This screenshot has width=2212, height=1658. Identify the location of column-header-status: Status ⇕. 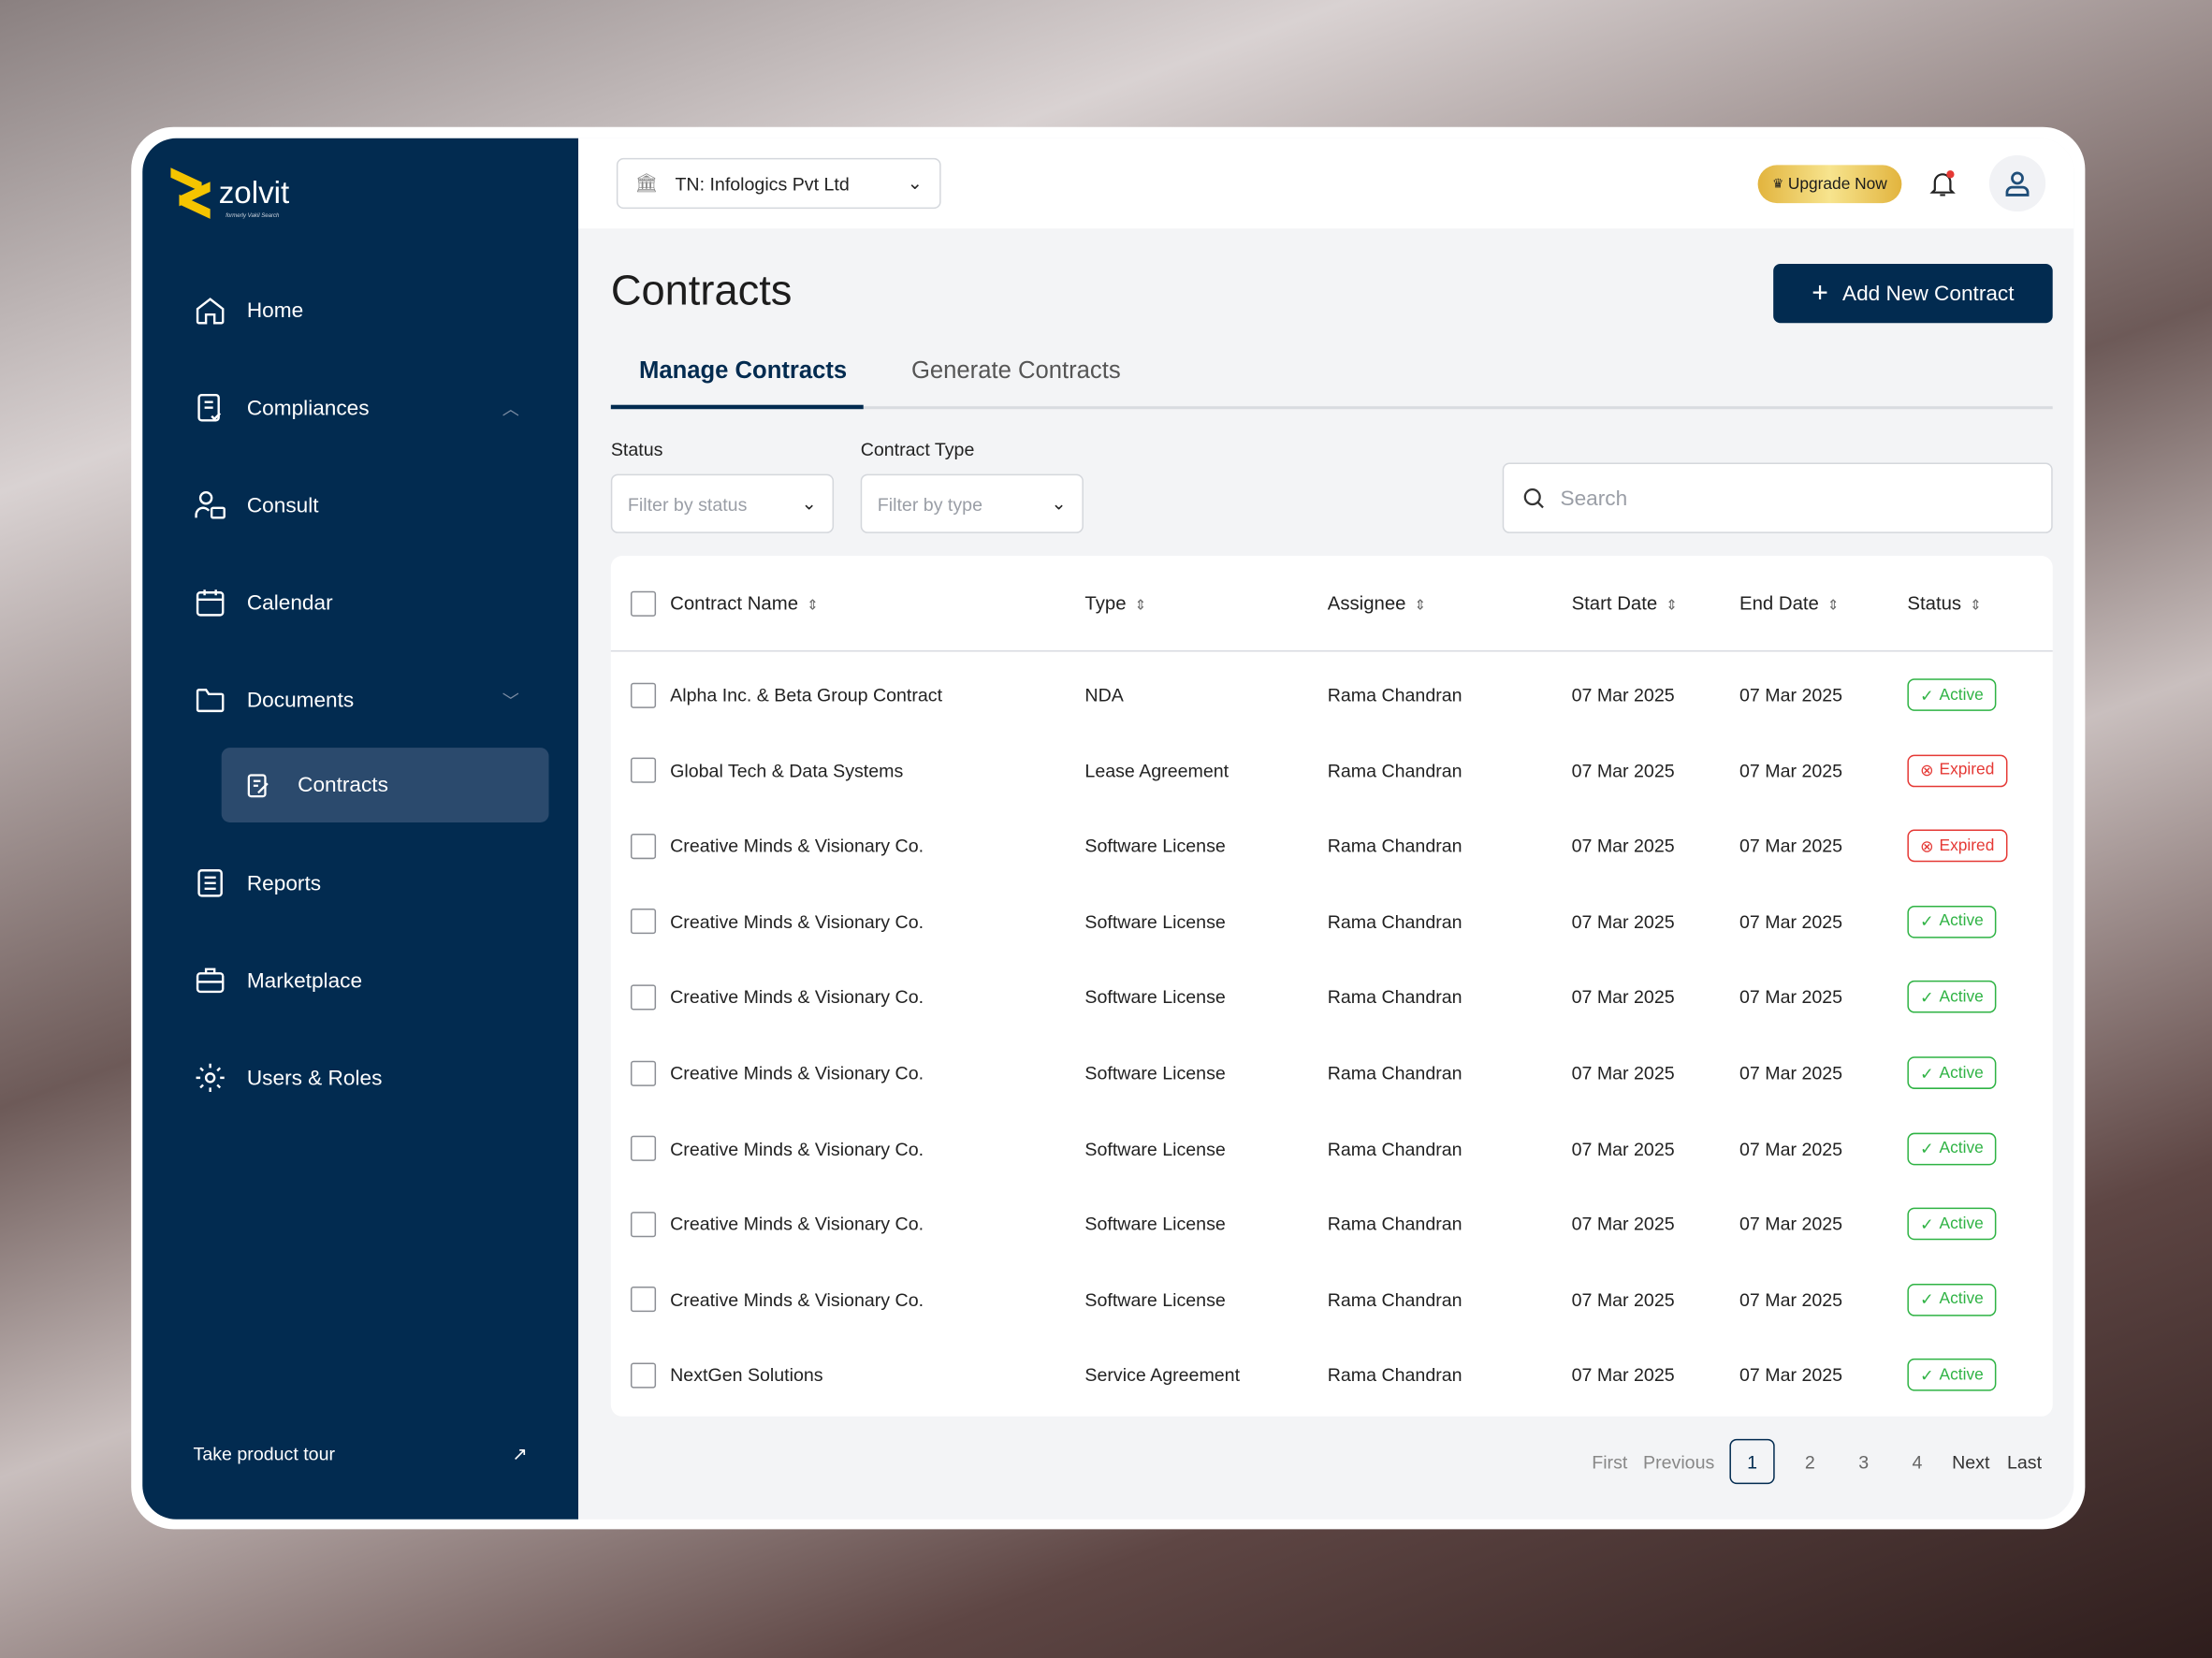
(1944, 603).